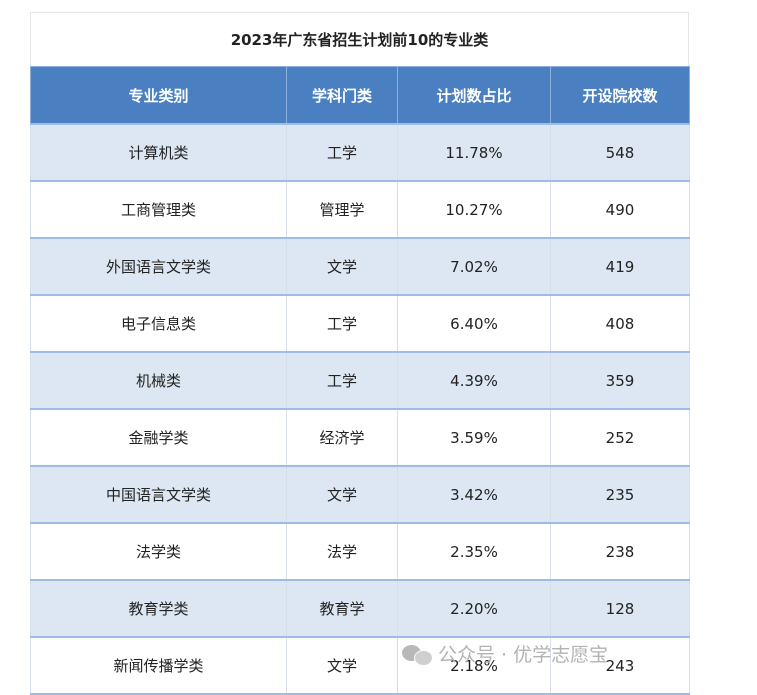  I want to click on table-row: 机械类 工学 4.39% 359, so click(360, 380).